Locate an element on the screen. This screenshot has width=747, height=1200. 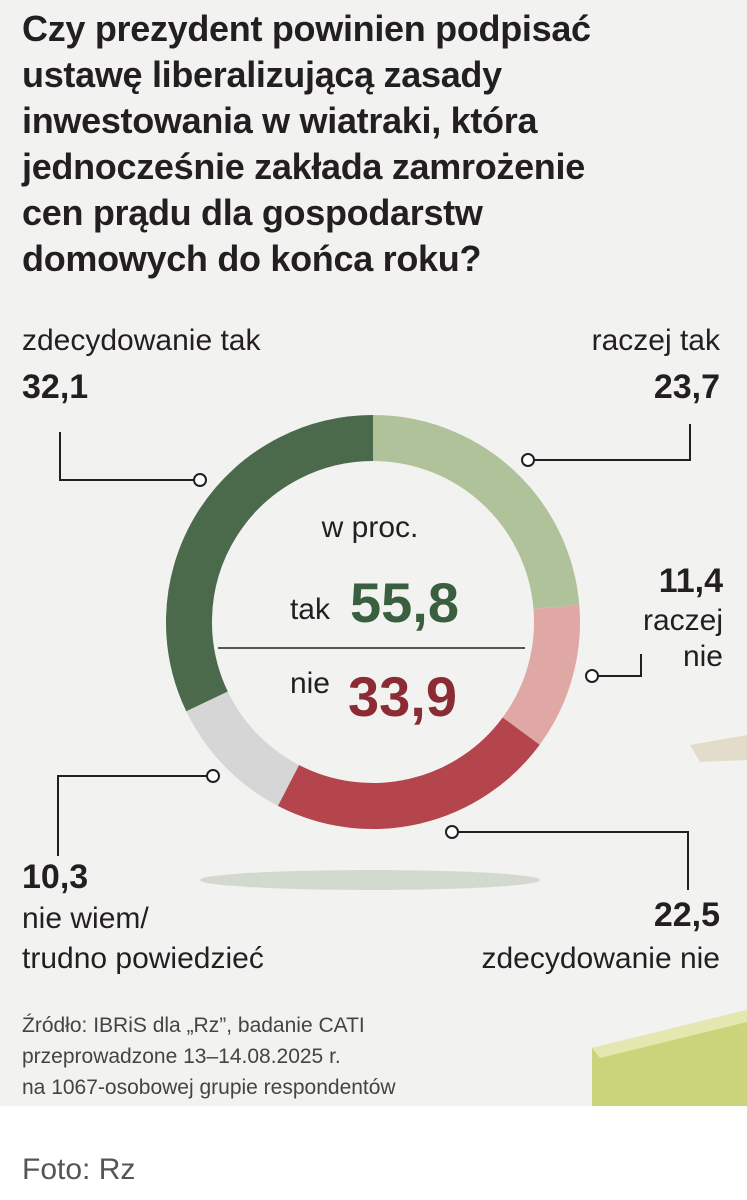
center-unit: w proc. is located at coordinates (370, 527).